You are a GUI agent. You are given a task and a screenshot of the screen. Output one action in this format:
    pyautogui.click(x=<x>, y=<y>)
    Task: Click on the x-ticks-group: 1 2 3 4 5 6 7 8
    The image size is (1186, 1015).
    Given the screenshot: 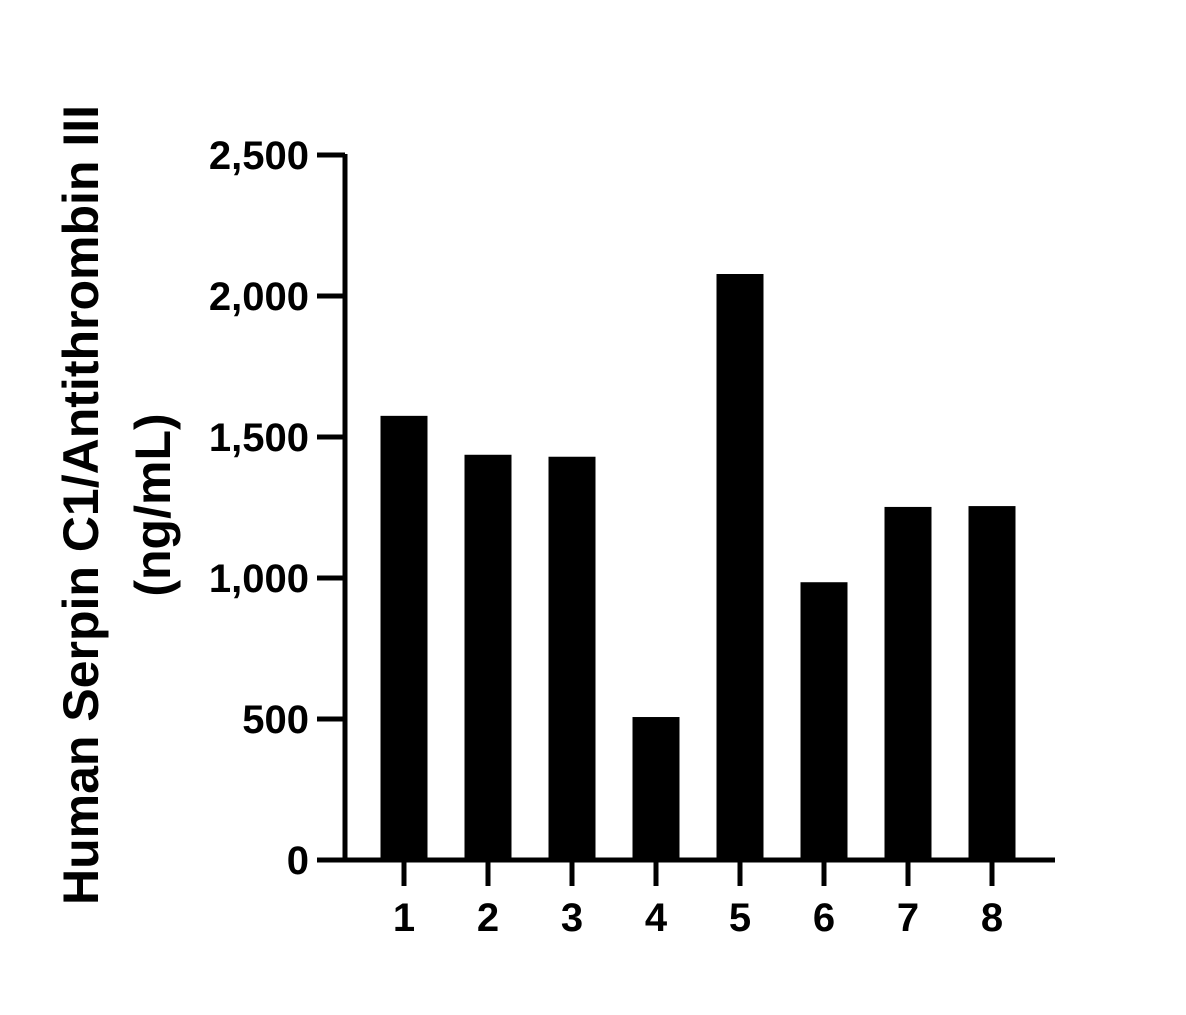 What is the action you would take?
    pyautogui.click(x=698, y=900)
    